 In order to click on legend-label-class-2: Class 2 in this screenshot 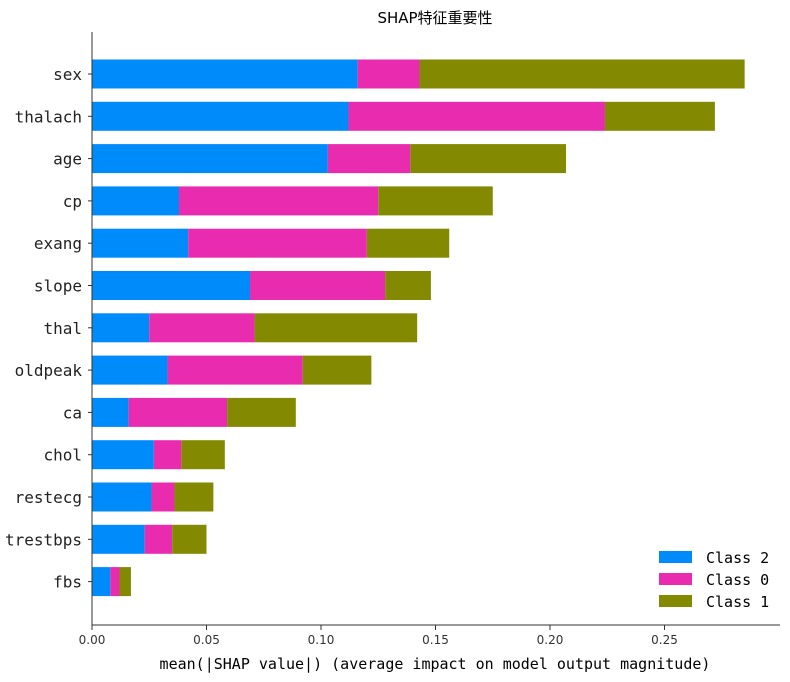, I will do `click(737, 558)`.